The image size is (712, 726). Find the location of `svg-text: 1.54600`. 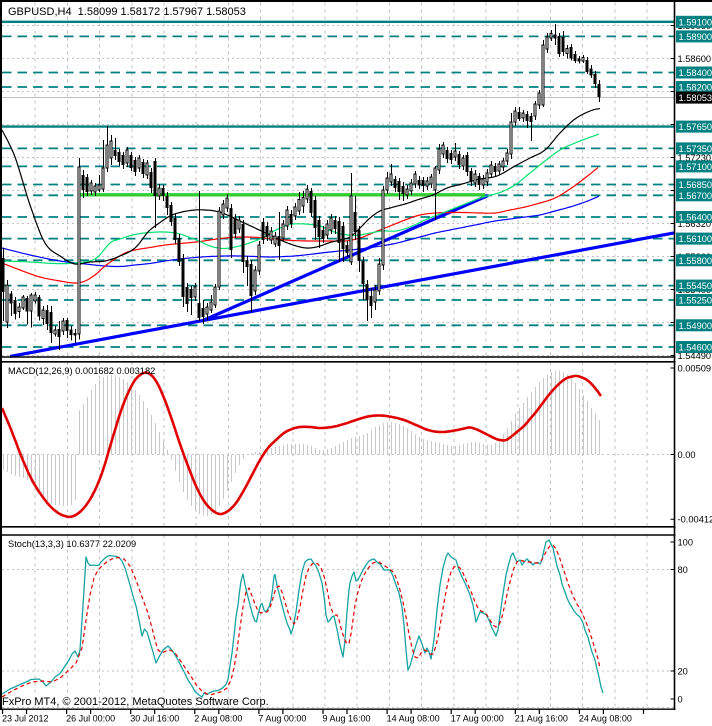

svg-text: 1.54600 is located at coordinates (695, 348).